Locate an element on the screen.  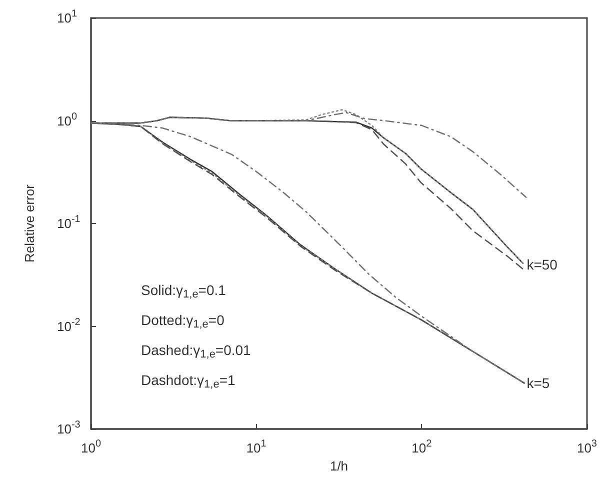
annotation: k=5 is located at coordinates (538, 383).